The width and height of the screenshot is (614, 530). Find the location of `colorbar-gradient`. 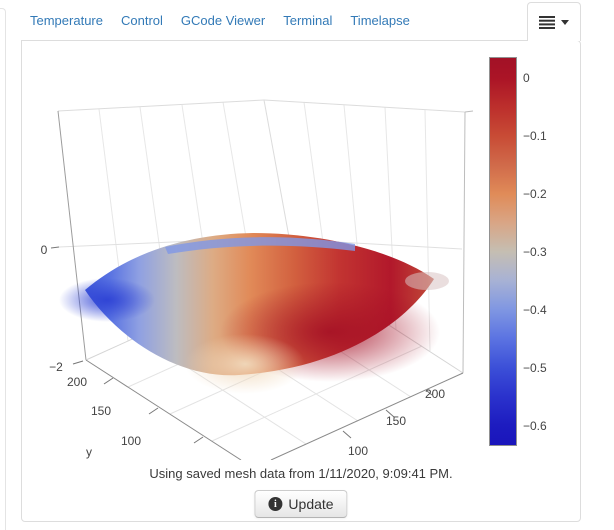

colorbar-gradient is located at coordinates (503, 251).